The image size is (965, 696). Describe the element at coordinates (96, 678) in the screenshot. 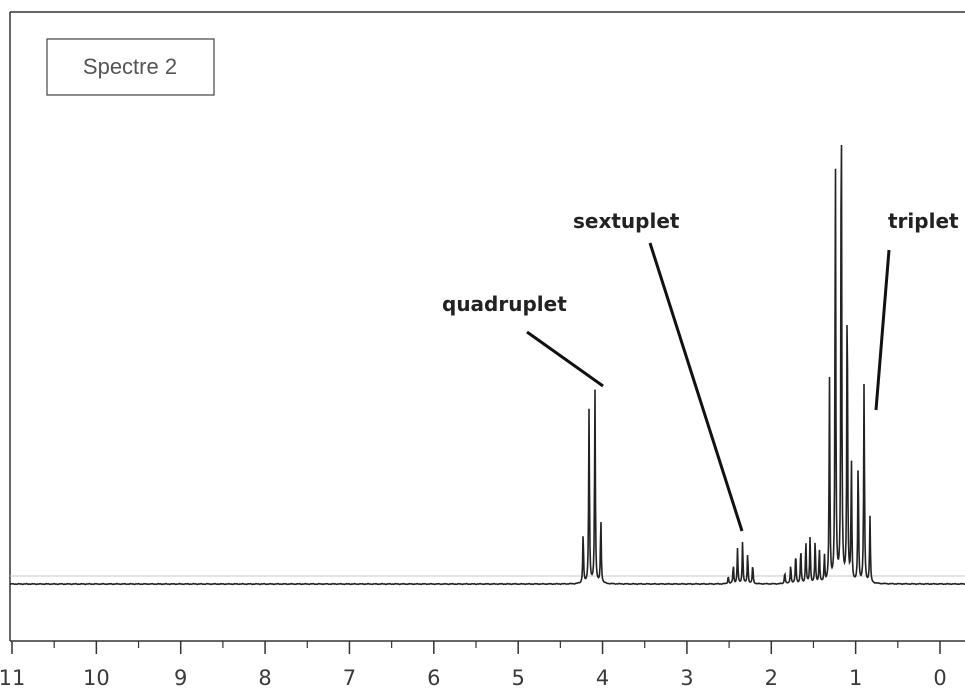

I see `x-tick-label: 10` at that location.